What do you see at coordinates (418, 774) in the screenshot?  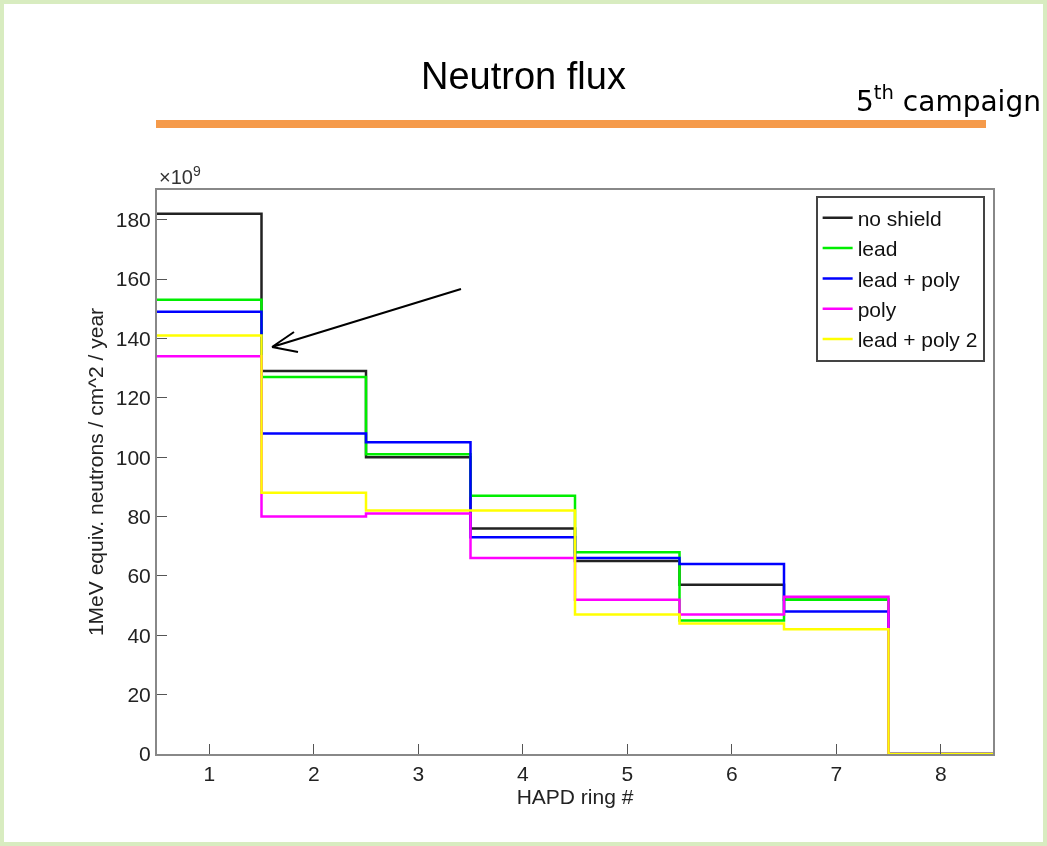 I see `x-tick-label: 3` at bounding box center [418, 774].